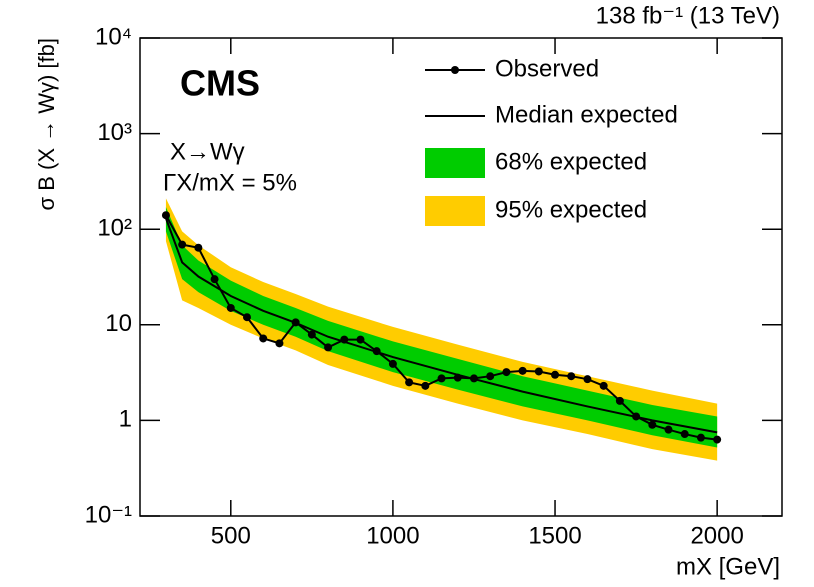 This screenshot has width=814, height=587. Describe the element at coordinates (716, 535) in the screenshot. I see `x-tick-label: 2000` at that location.